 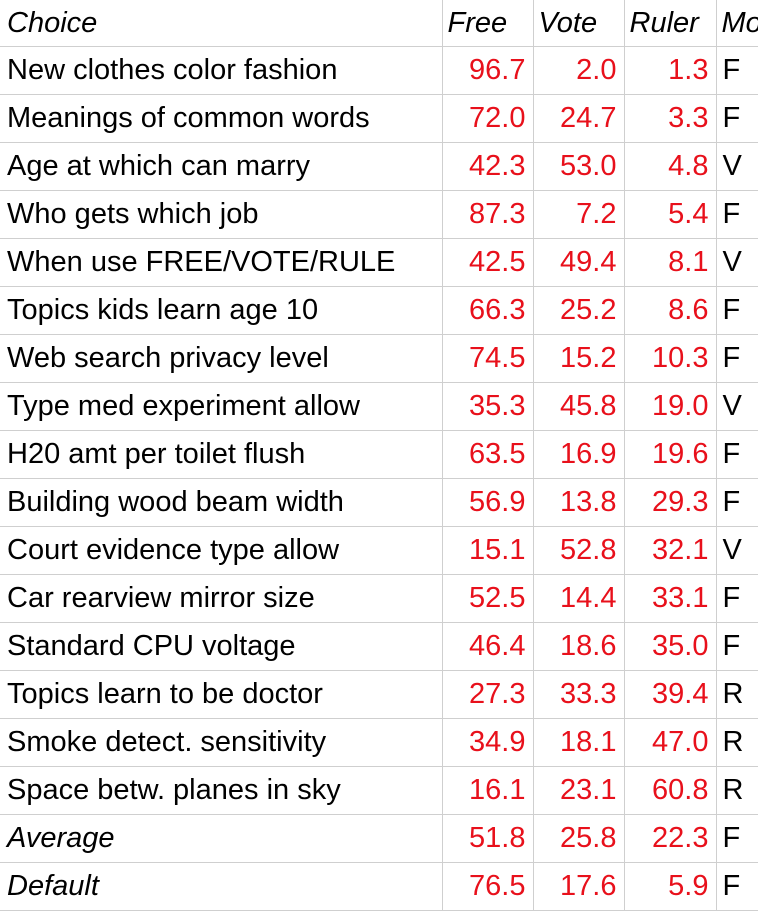 What do you see at coordinates (670, 406) in the screenshot?
I see `cell-ruler: 19.0` at bounding box center [670, 406].